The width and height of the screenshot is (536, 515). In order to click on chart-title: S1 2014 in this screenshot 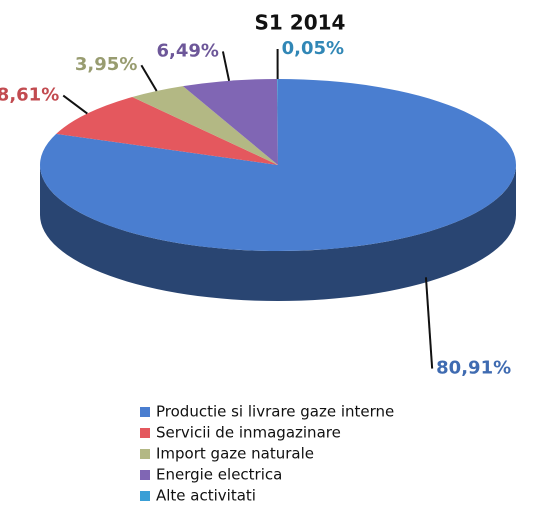, I will do `click(300, 23)`.